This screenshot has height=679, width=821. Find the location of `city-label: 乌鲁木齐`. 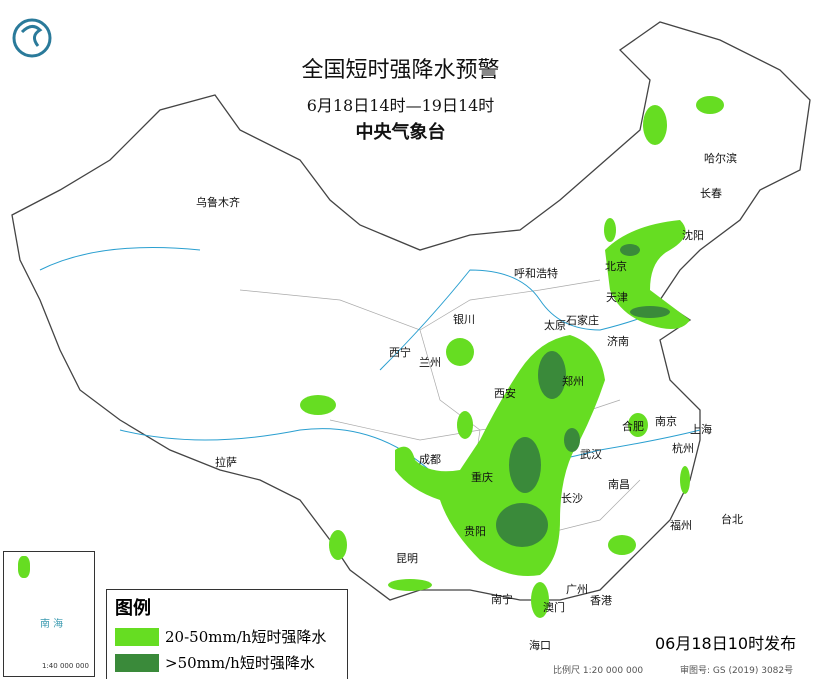

city-label: 乌鲁木齐 is located at coordinates (218, 202).